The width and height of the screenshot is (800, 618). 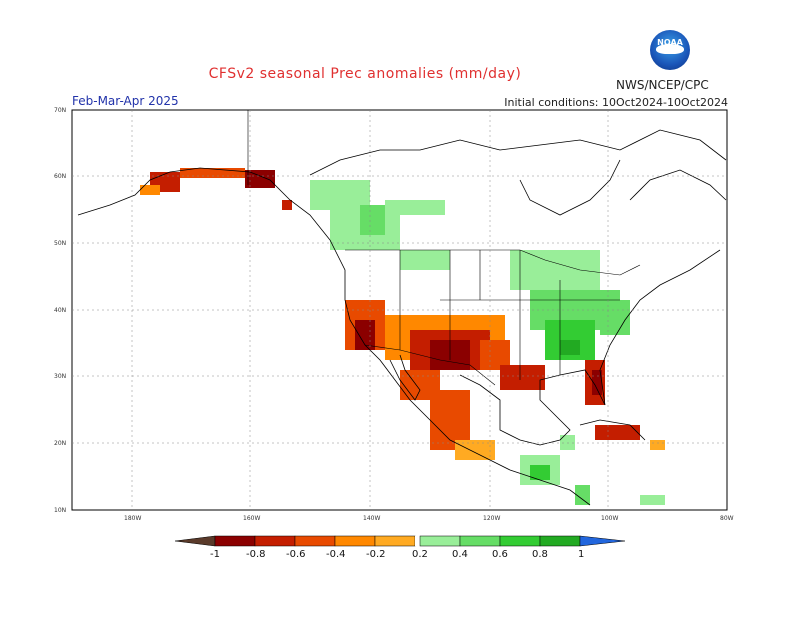 I want to click on coastline-west, so click(x=460, y=372).